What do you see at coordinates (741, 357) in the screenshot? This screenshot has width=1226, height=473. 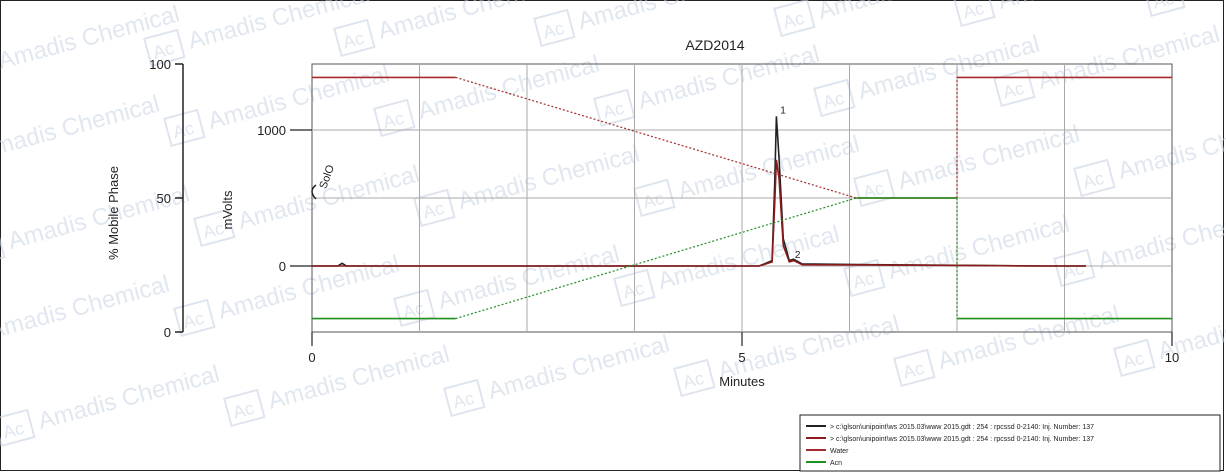 I see `x-tick-label: 5` at bounding box center [741, 357].